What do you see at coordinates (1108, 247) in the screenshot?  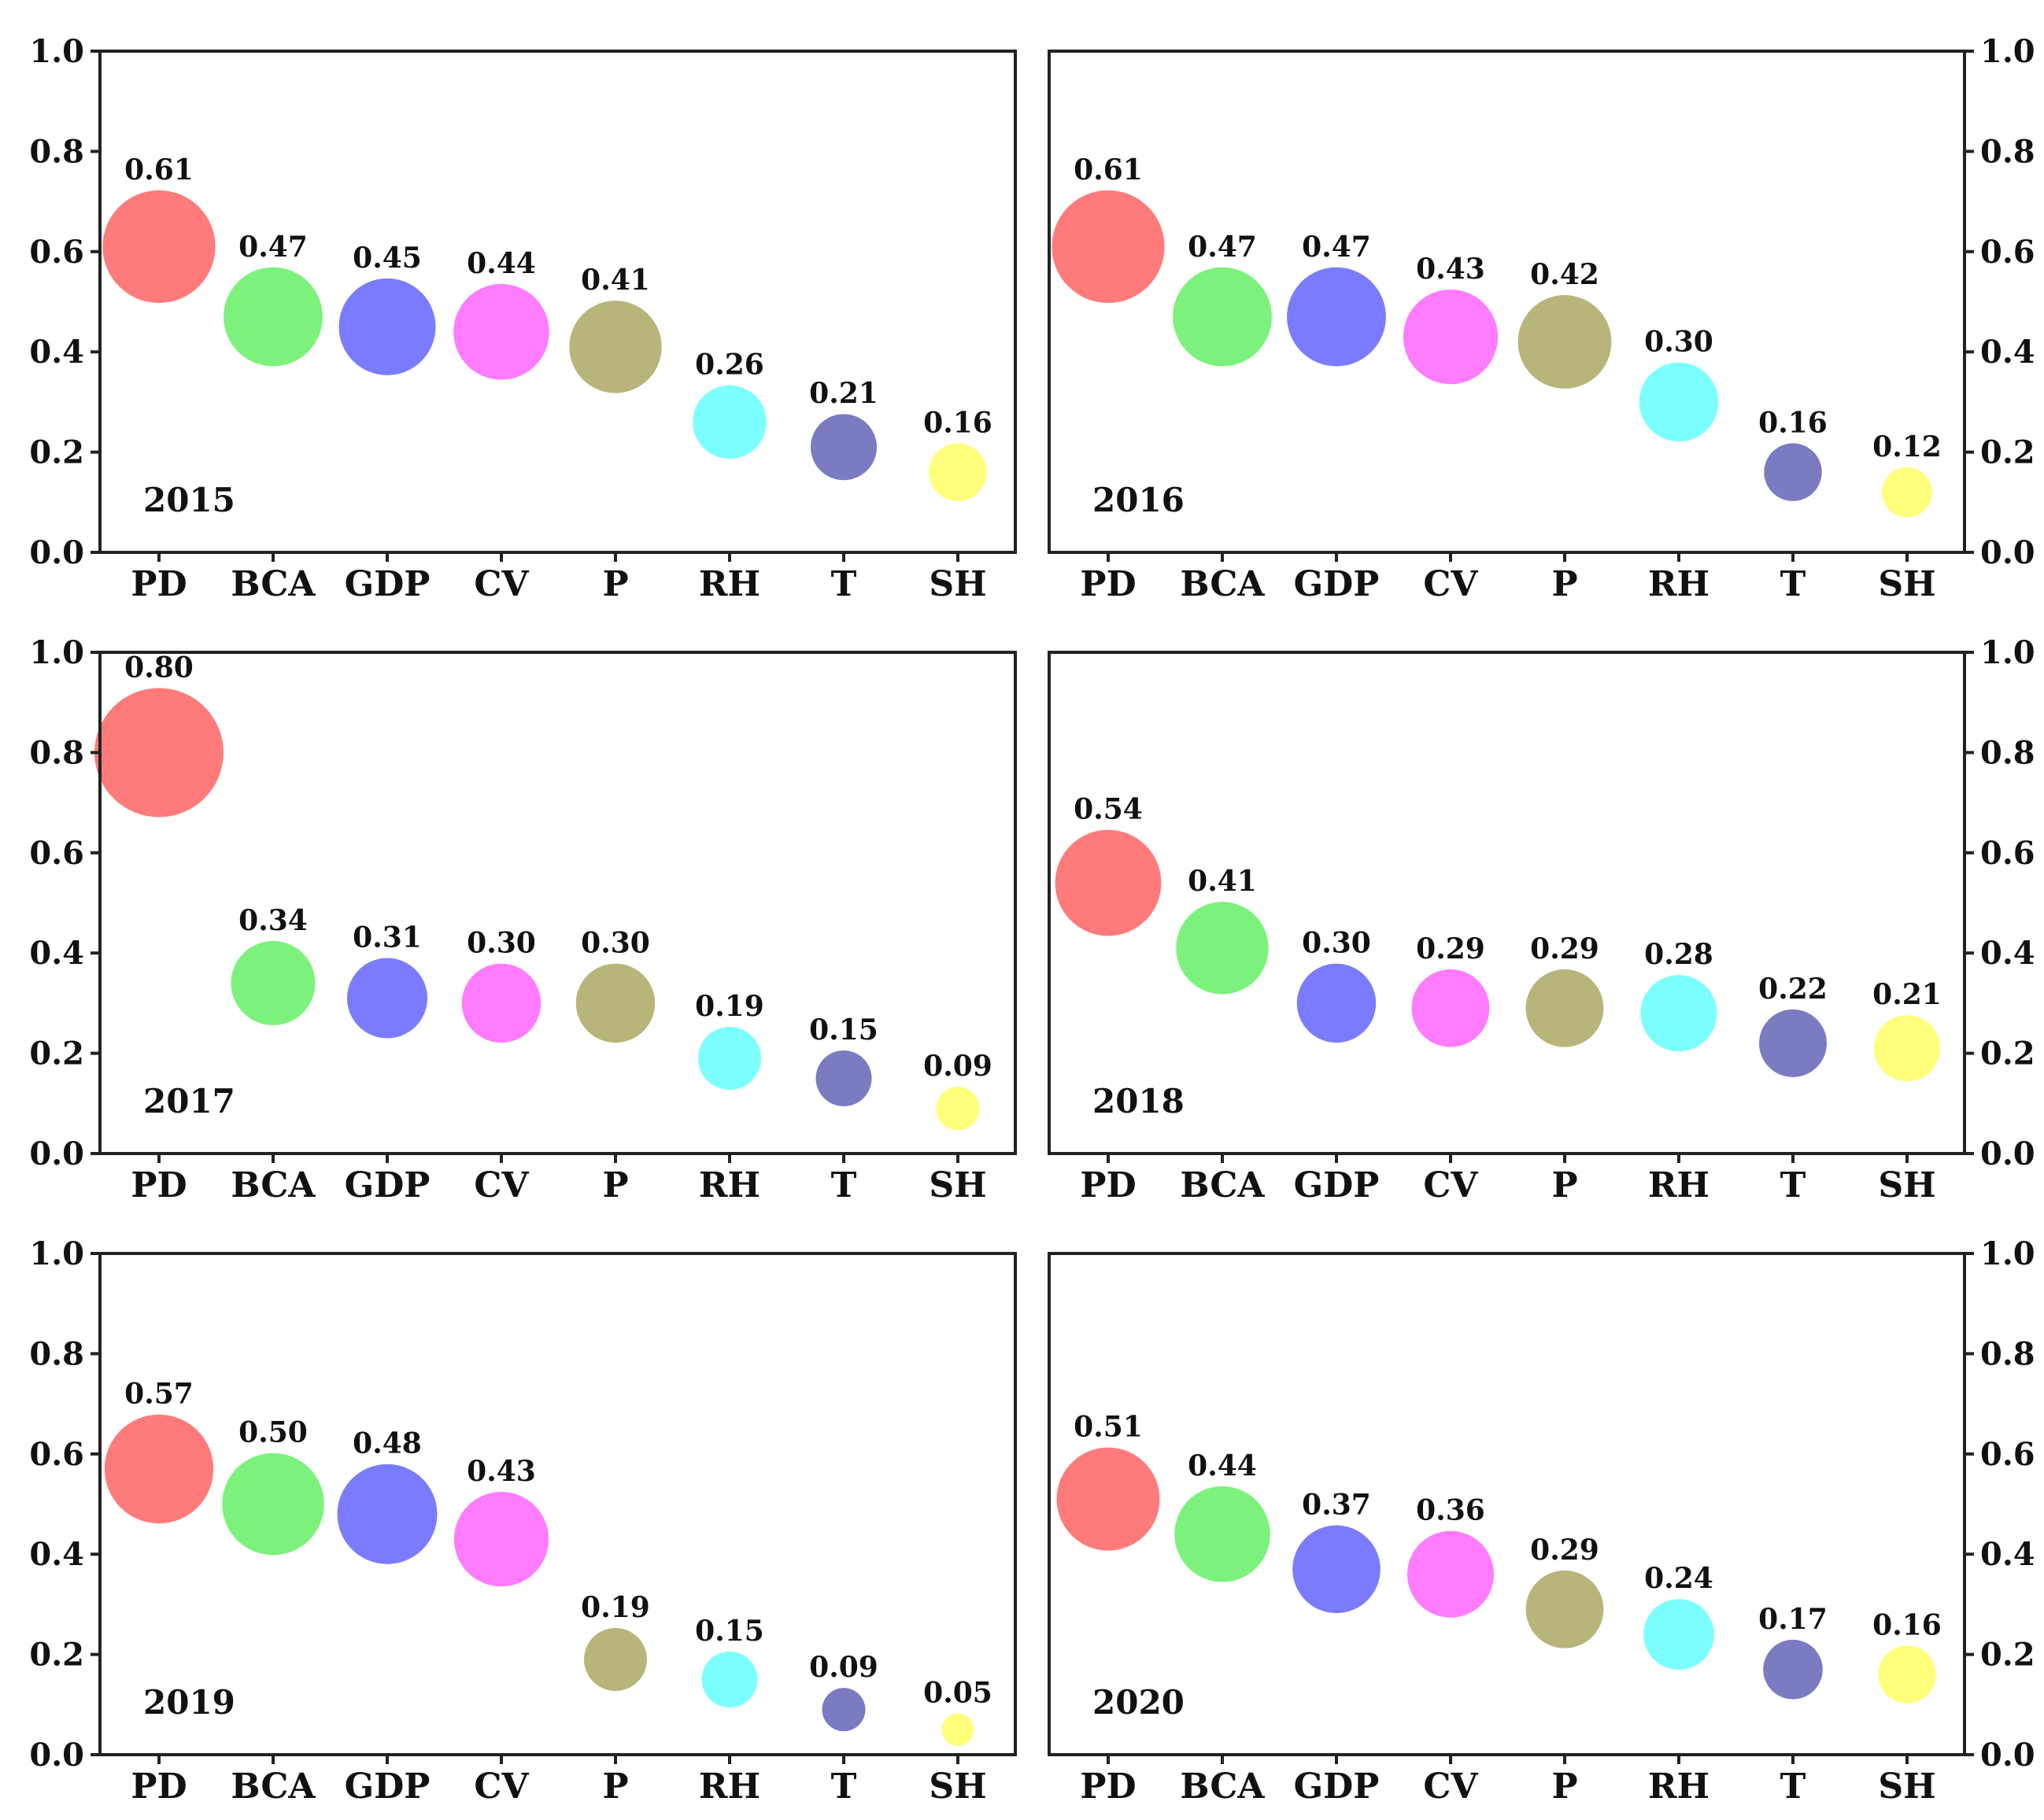 I see `bubble-2016-pd` at bounding box center [1108, 247].